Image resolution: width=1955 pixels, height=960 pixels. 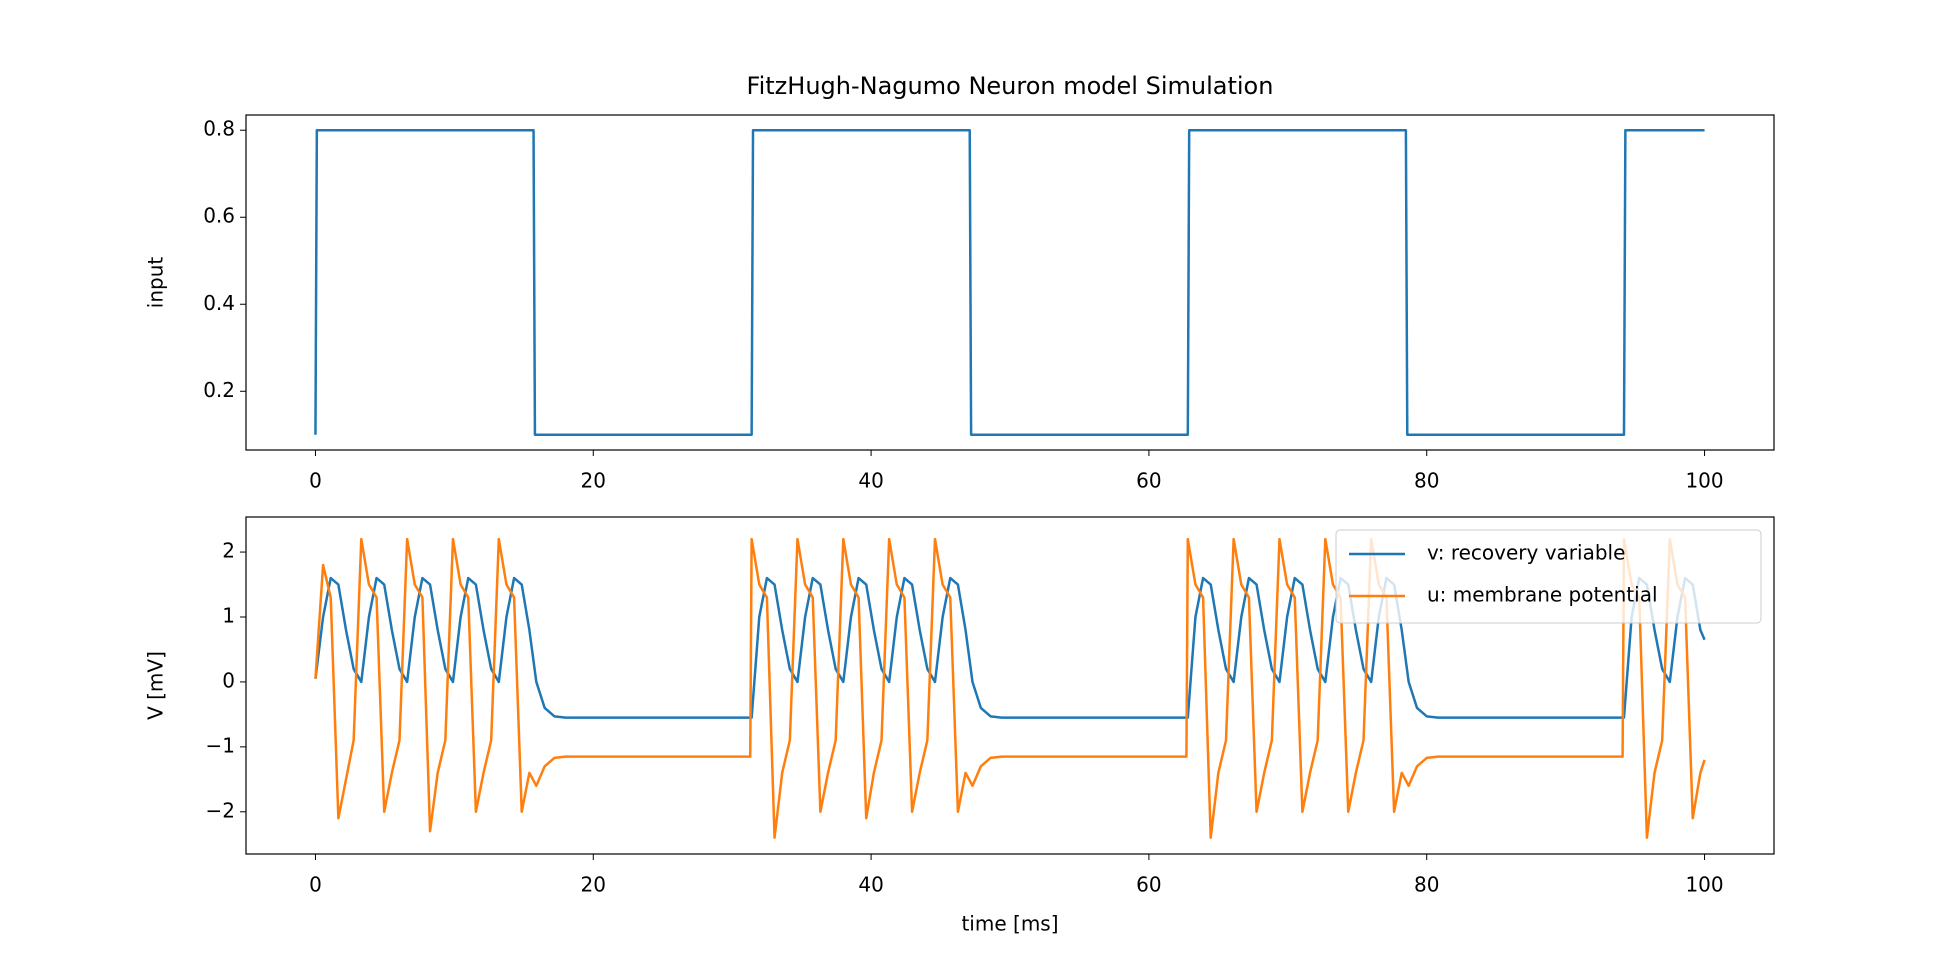 I want to click on y-tick-label: 0.4, so click(x=219, y=303).